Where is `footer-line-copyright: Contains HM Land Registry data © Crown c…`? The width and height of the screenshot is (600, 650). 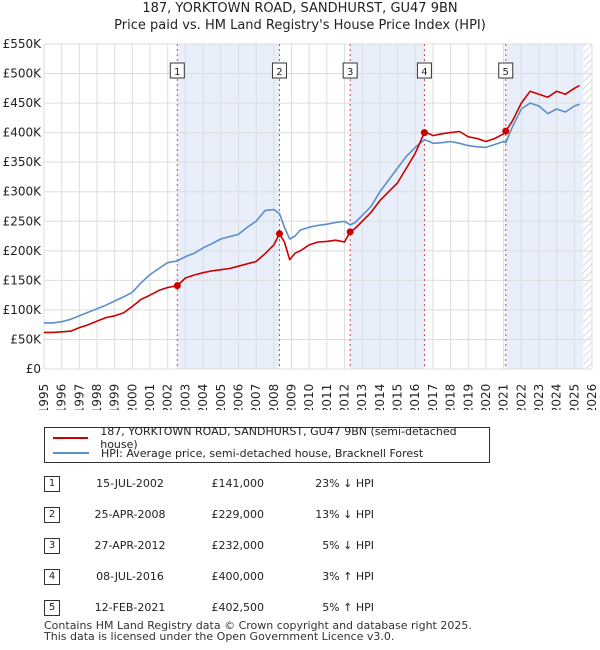
footer-line-copyright: Contains HM Land Registry data © Crown c… is located at coordinates (258, 625).